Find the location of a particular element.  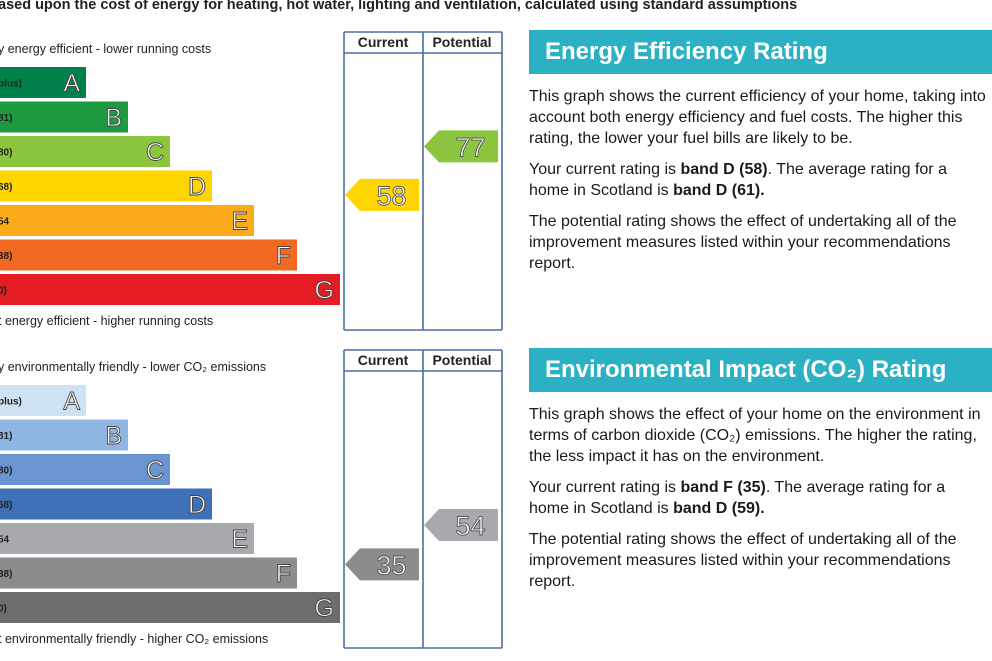

top-caption: y energy efficient - lower running costs is located at coordinates (105, 49).